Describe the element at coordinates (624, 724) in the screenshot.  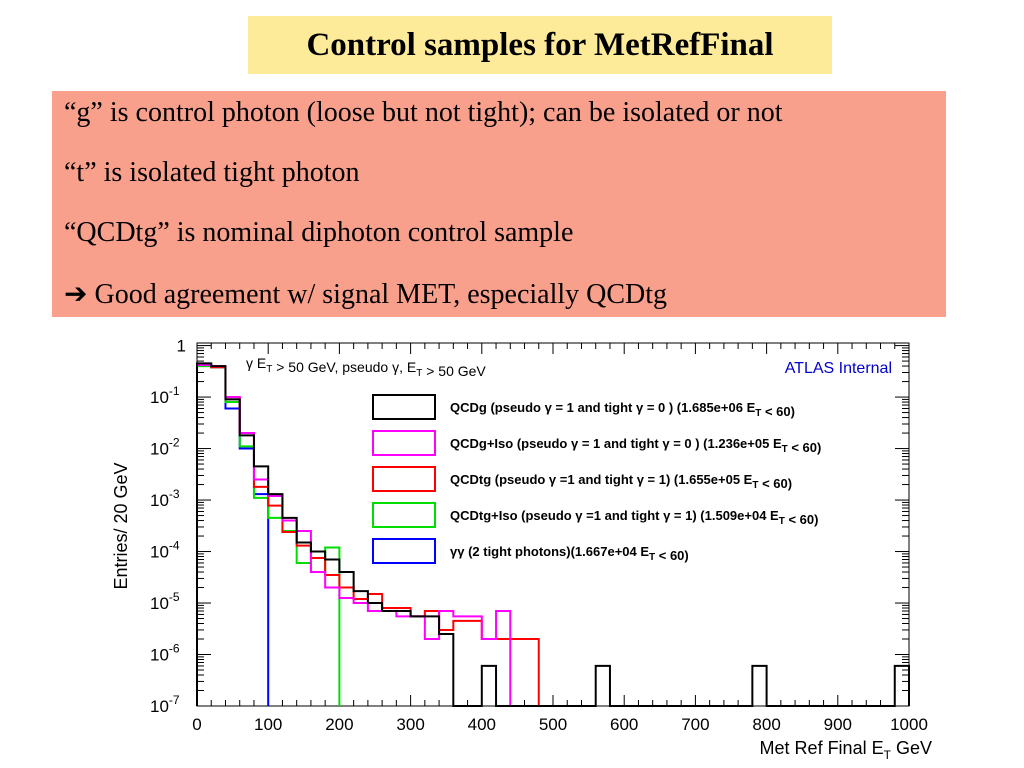
I see `x-tick-label: 600` at that location.